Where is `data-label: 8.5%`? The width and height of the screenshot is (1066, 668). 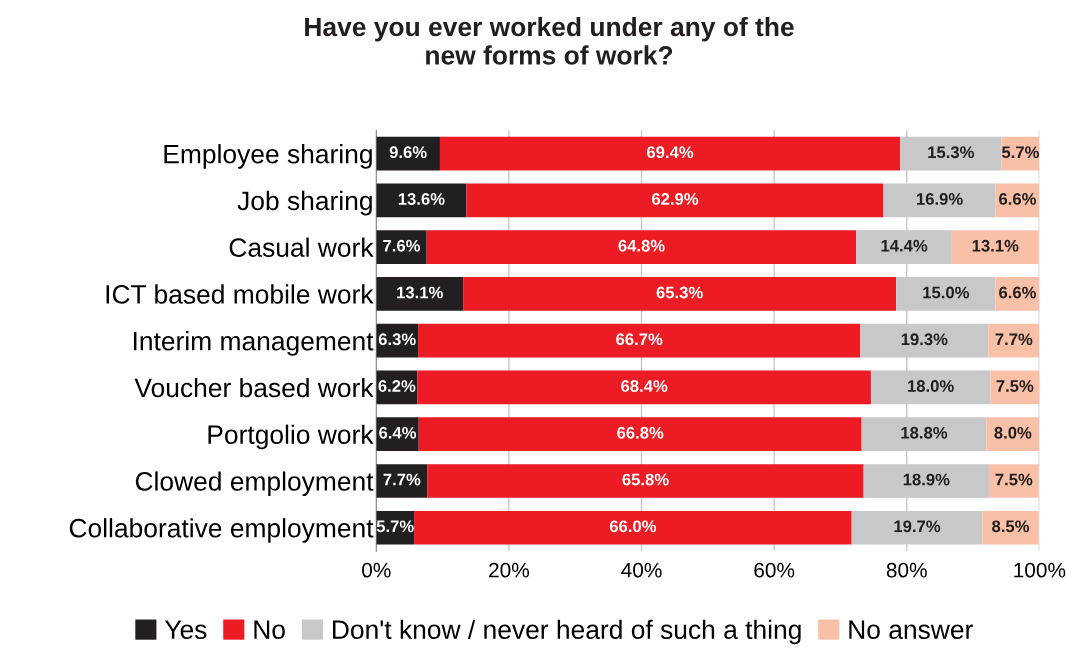 data-label: 8.5% is located at coordinates (1011, 526).